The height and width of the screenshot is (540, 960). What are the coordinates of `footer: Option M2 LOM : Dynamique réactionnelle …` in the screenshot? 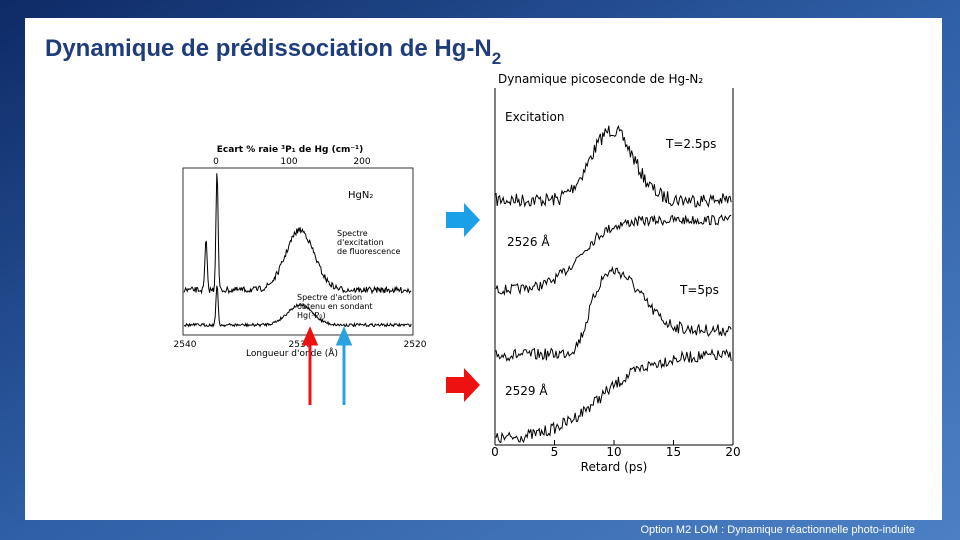 It's located at (777, 530).